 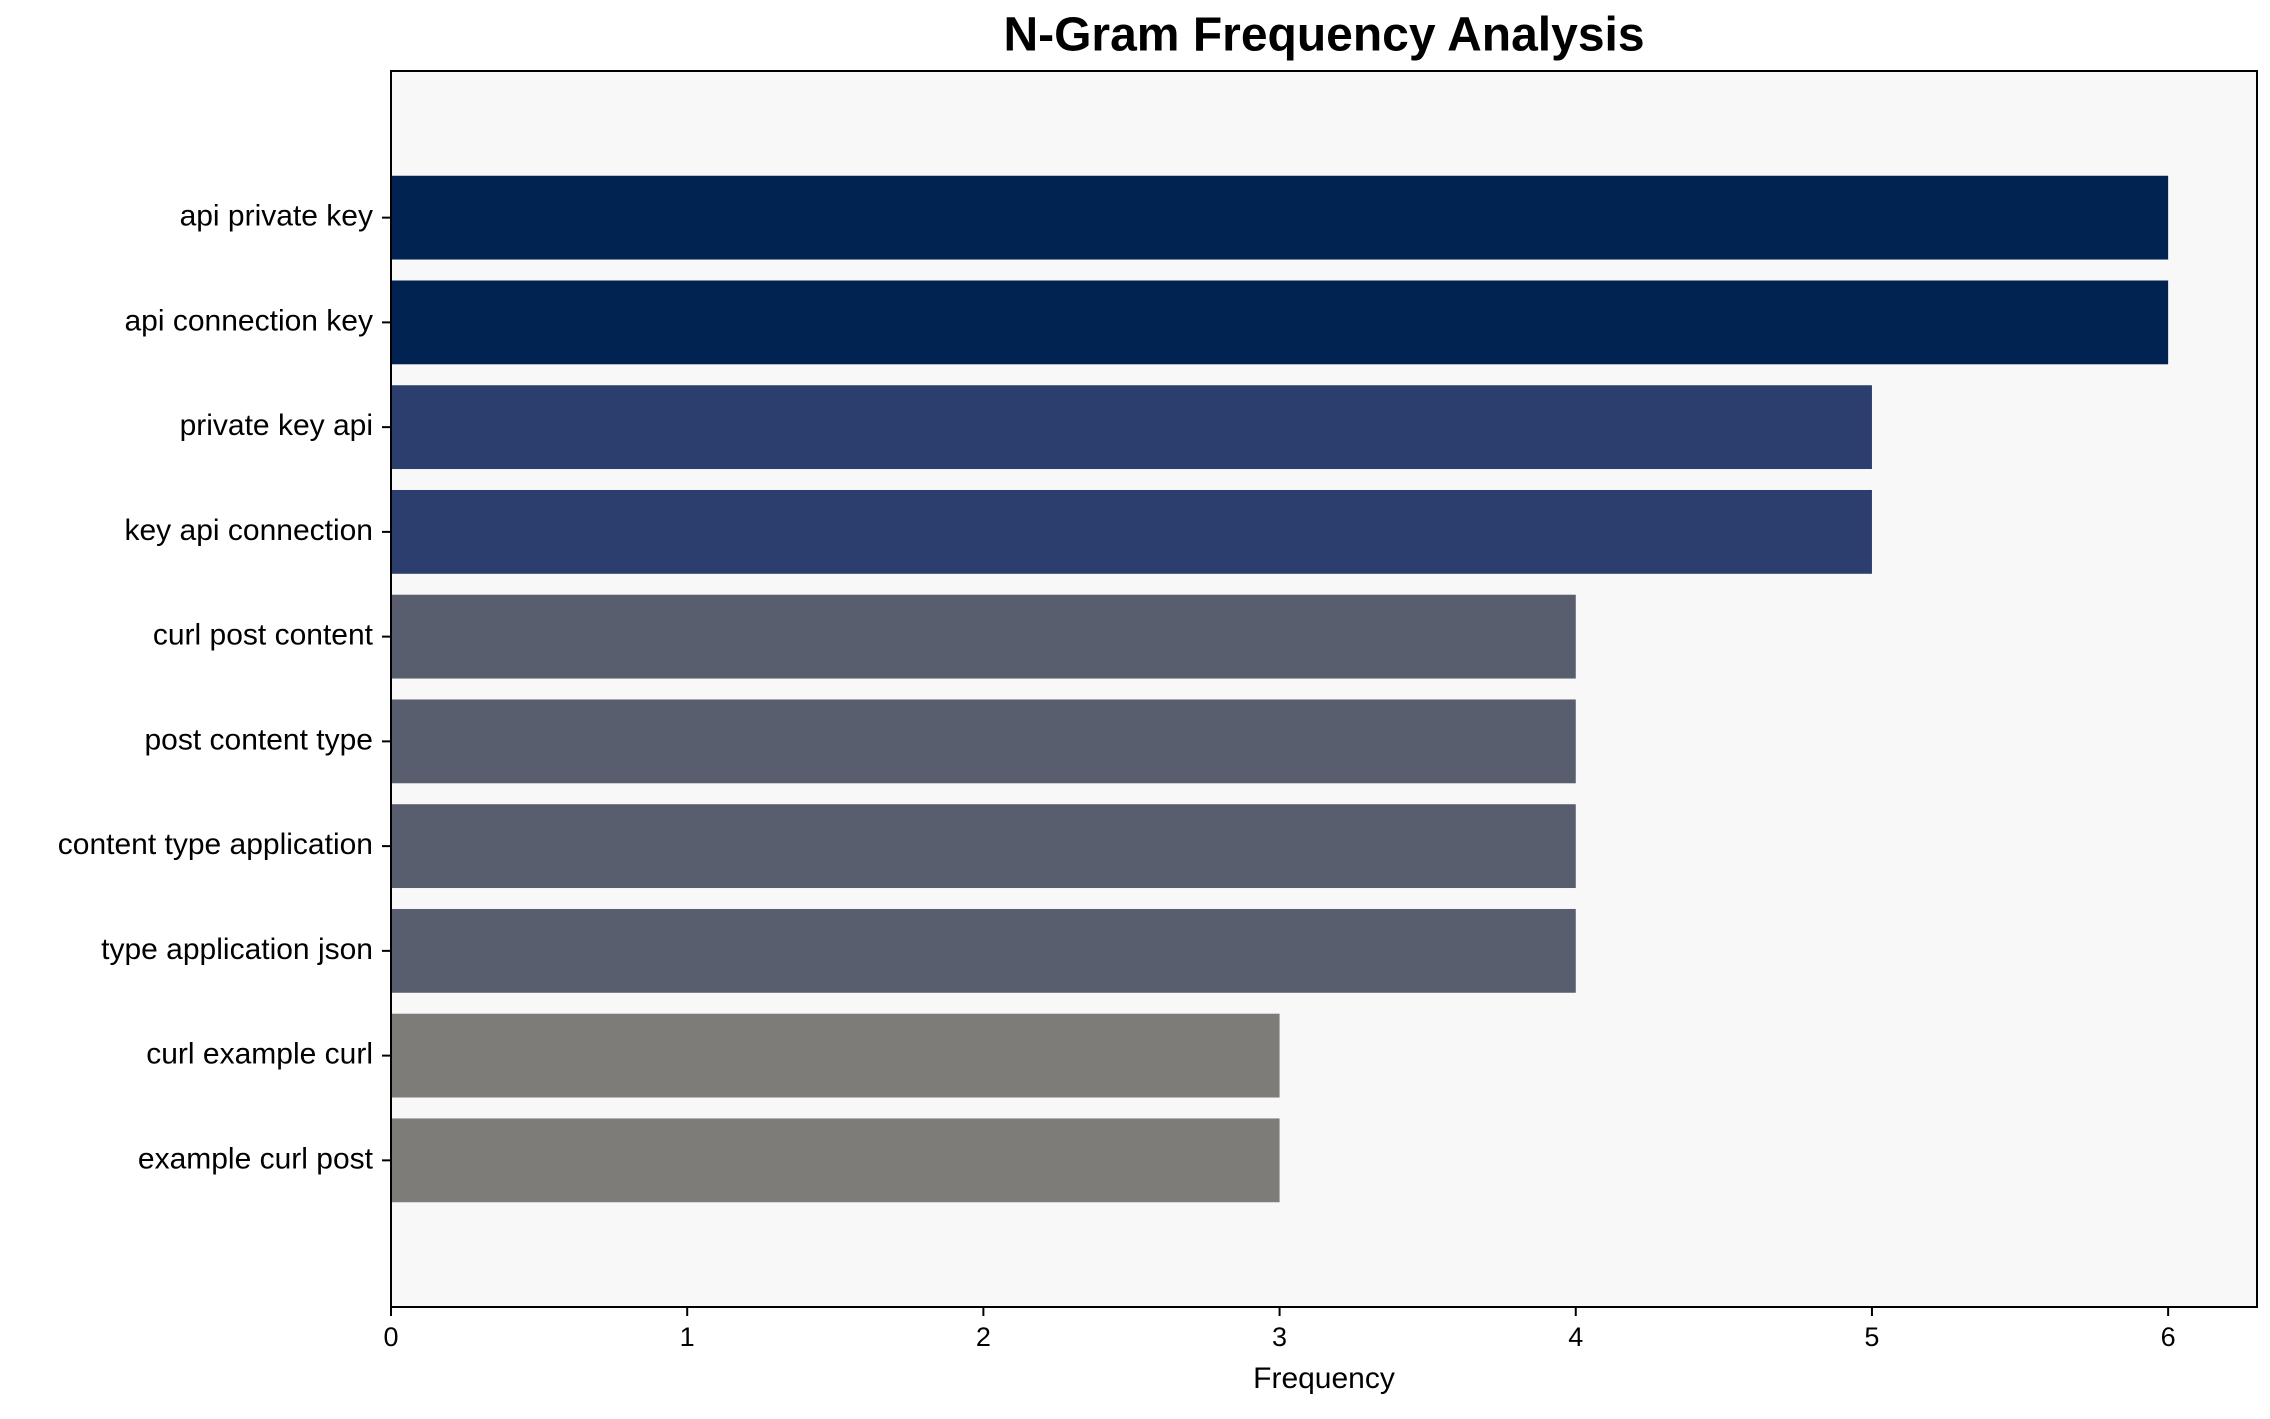 What do you see at coordinates (249, 530) in the screenshot?
I see `y-tick-label: key api connection` at bounding box center [249, 530].